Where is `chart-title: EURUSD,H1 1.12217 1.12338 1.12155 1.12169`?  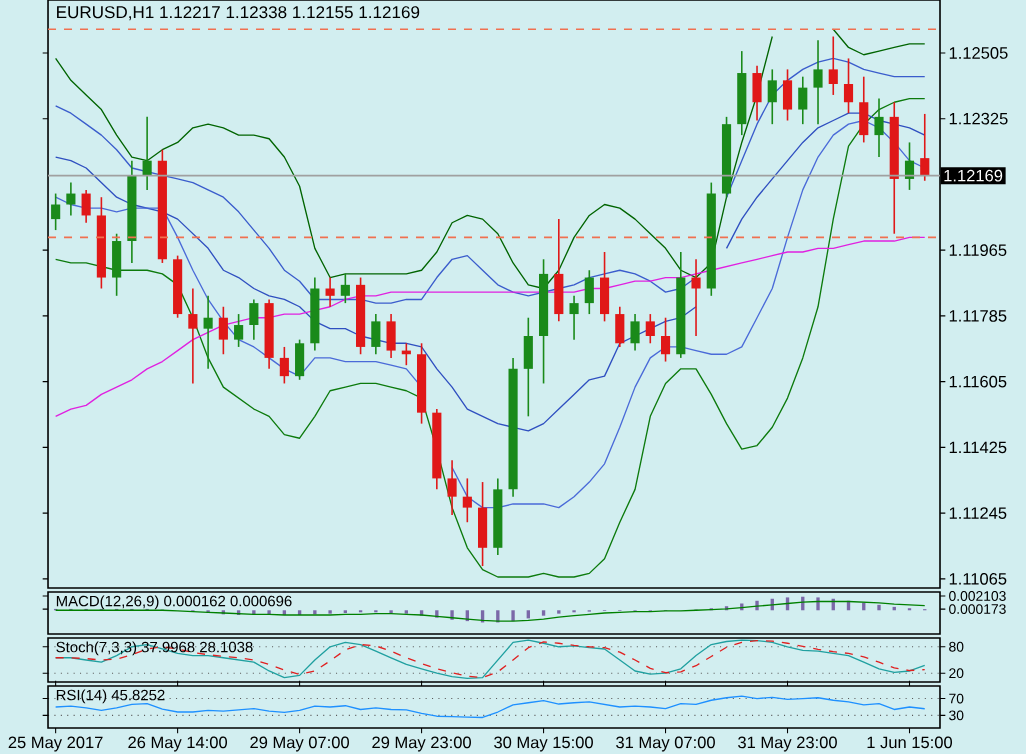
chart-title: EURUSD,H1 1.12217 1.12338 1.12155 1.12169 is located at coordinates (238, 13).